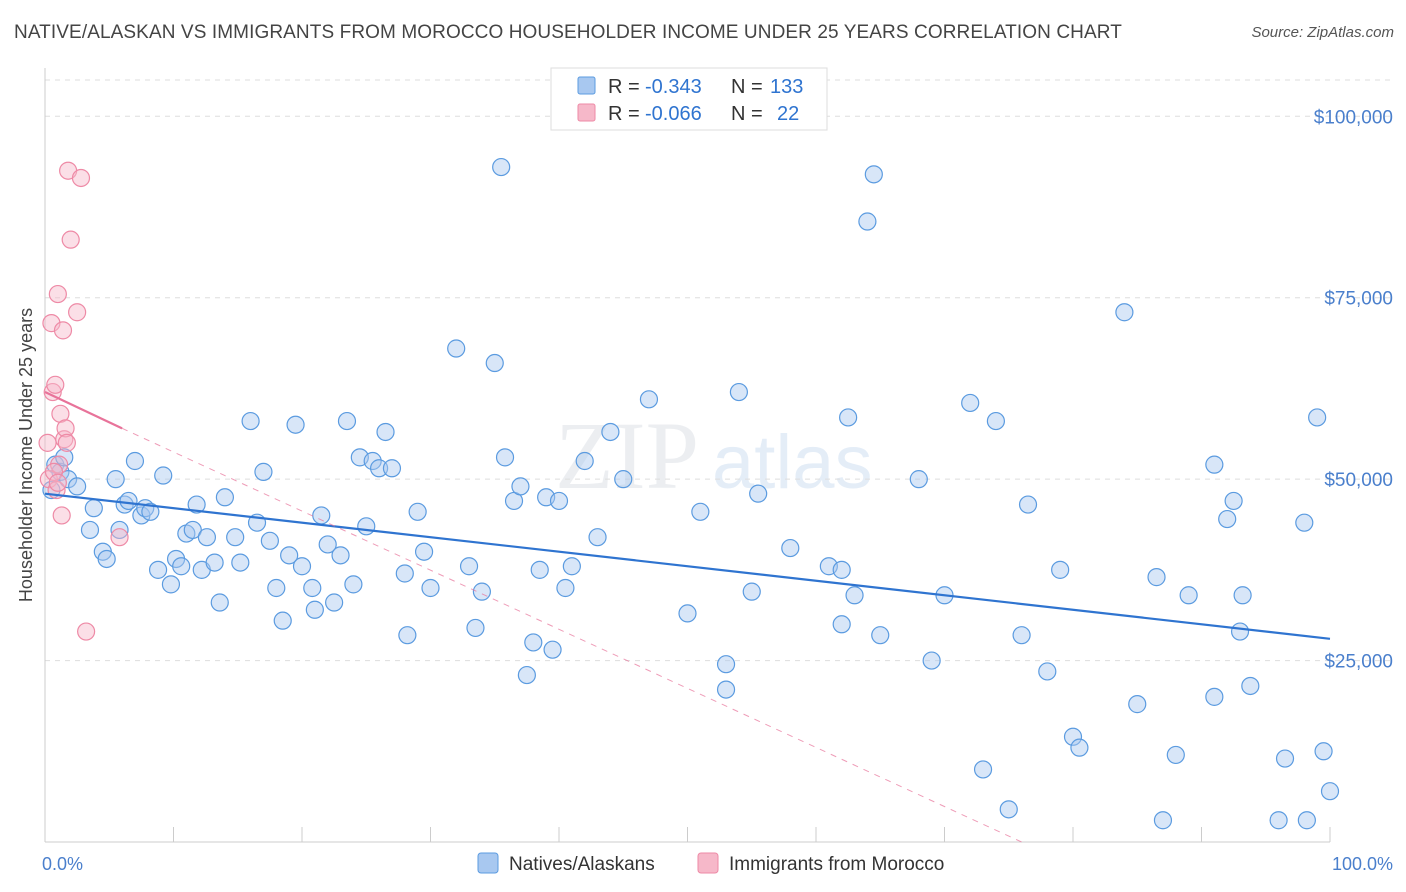 This screenshot has height=892, width=1406. Describe the element at coordinates (673, 114) in the screenshot. I see `stats-r-value-2: -0.066` at that location.